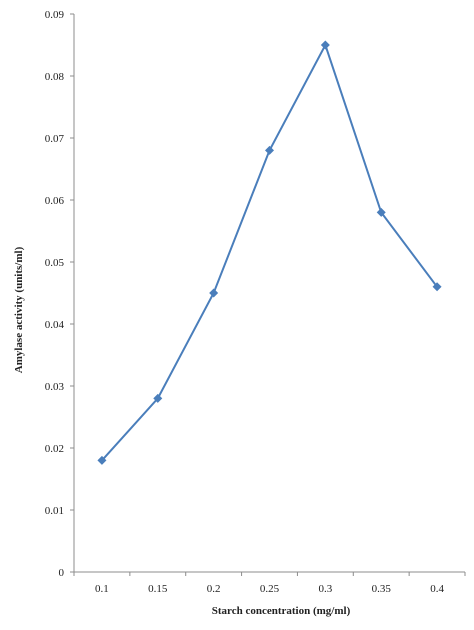 The width and height of the screenshot is (474, 630). Describe the element at coordinates (437, 589) in the screenshot. I see `x-tick-label: 0.4` at that location.